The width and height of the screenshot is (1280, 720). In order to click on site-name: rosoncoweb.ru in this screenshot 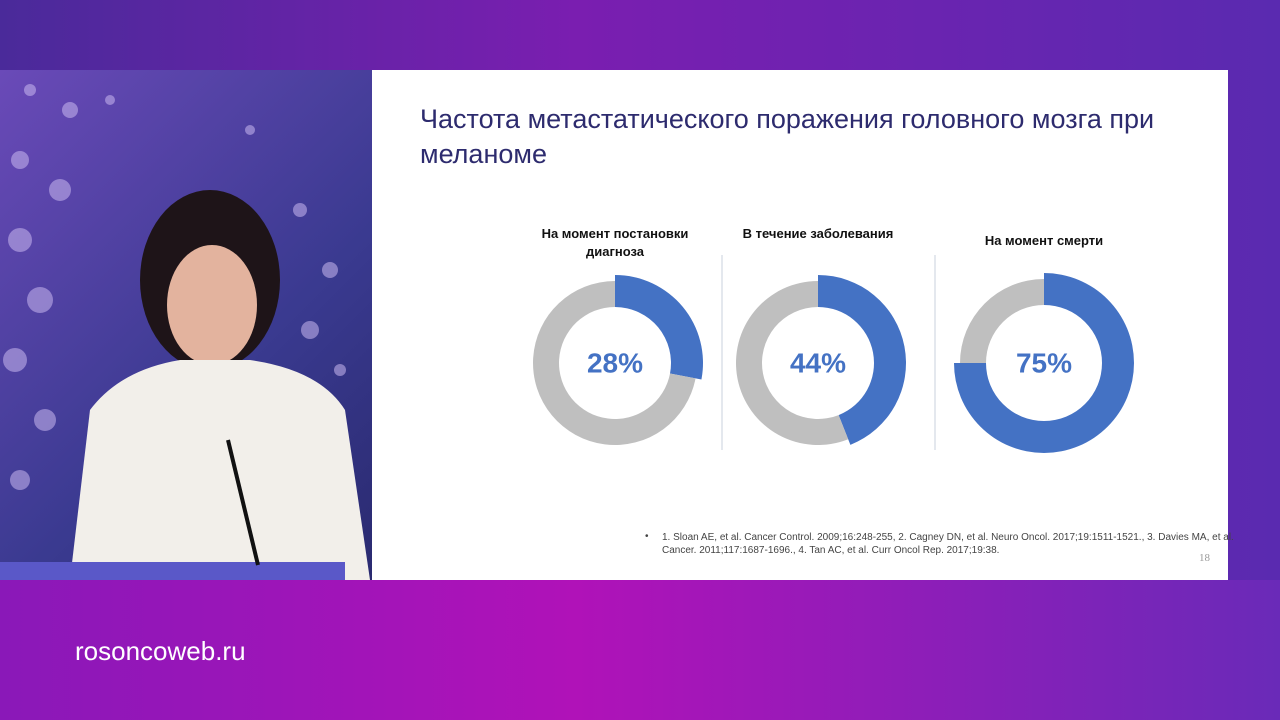, I will do `click(160, 651)`.